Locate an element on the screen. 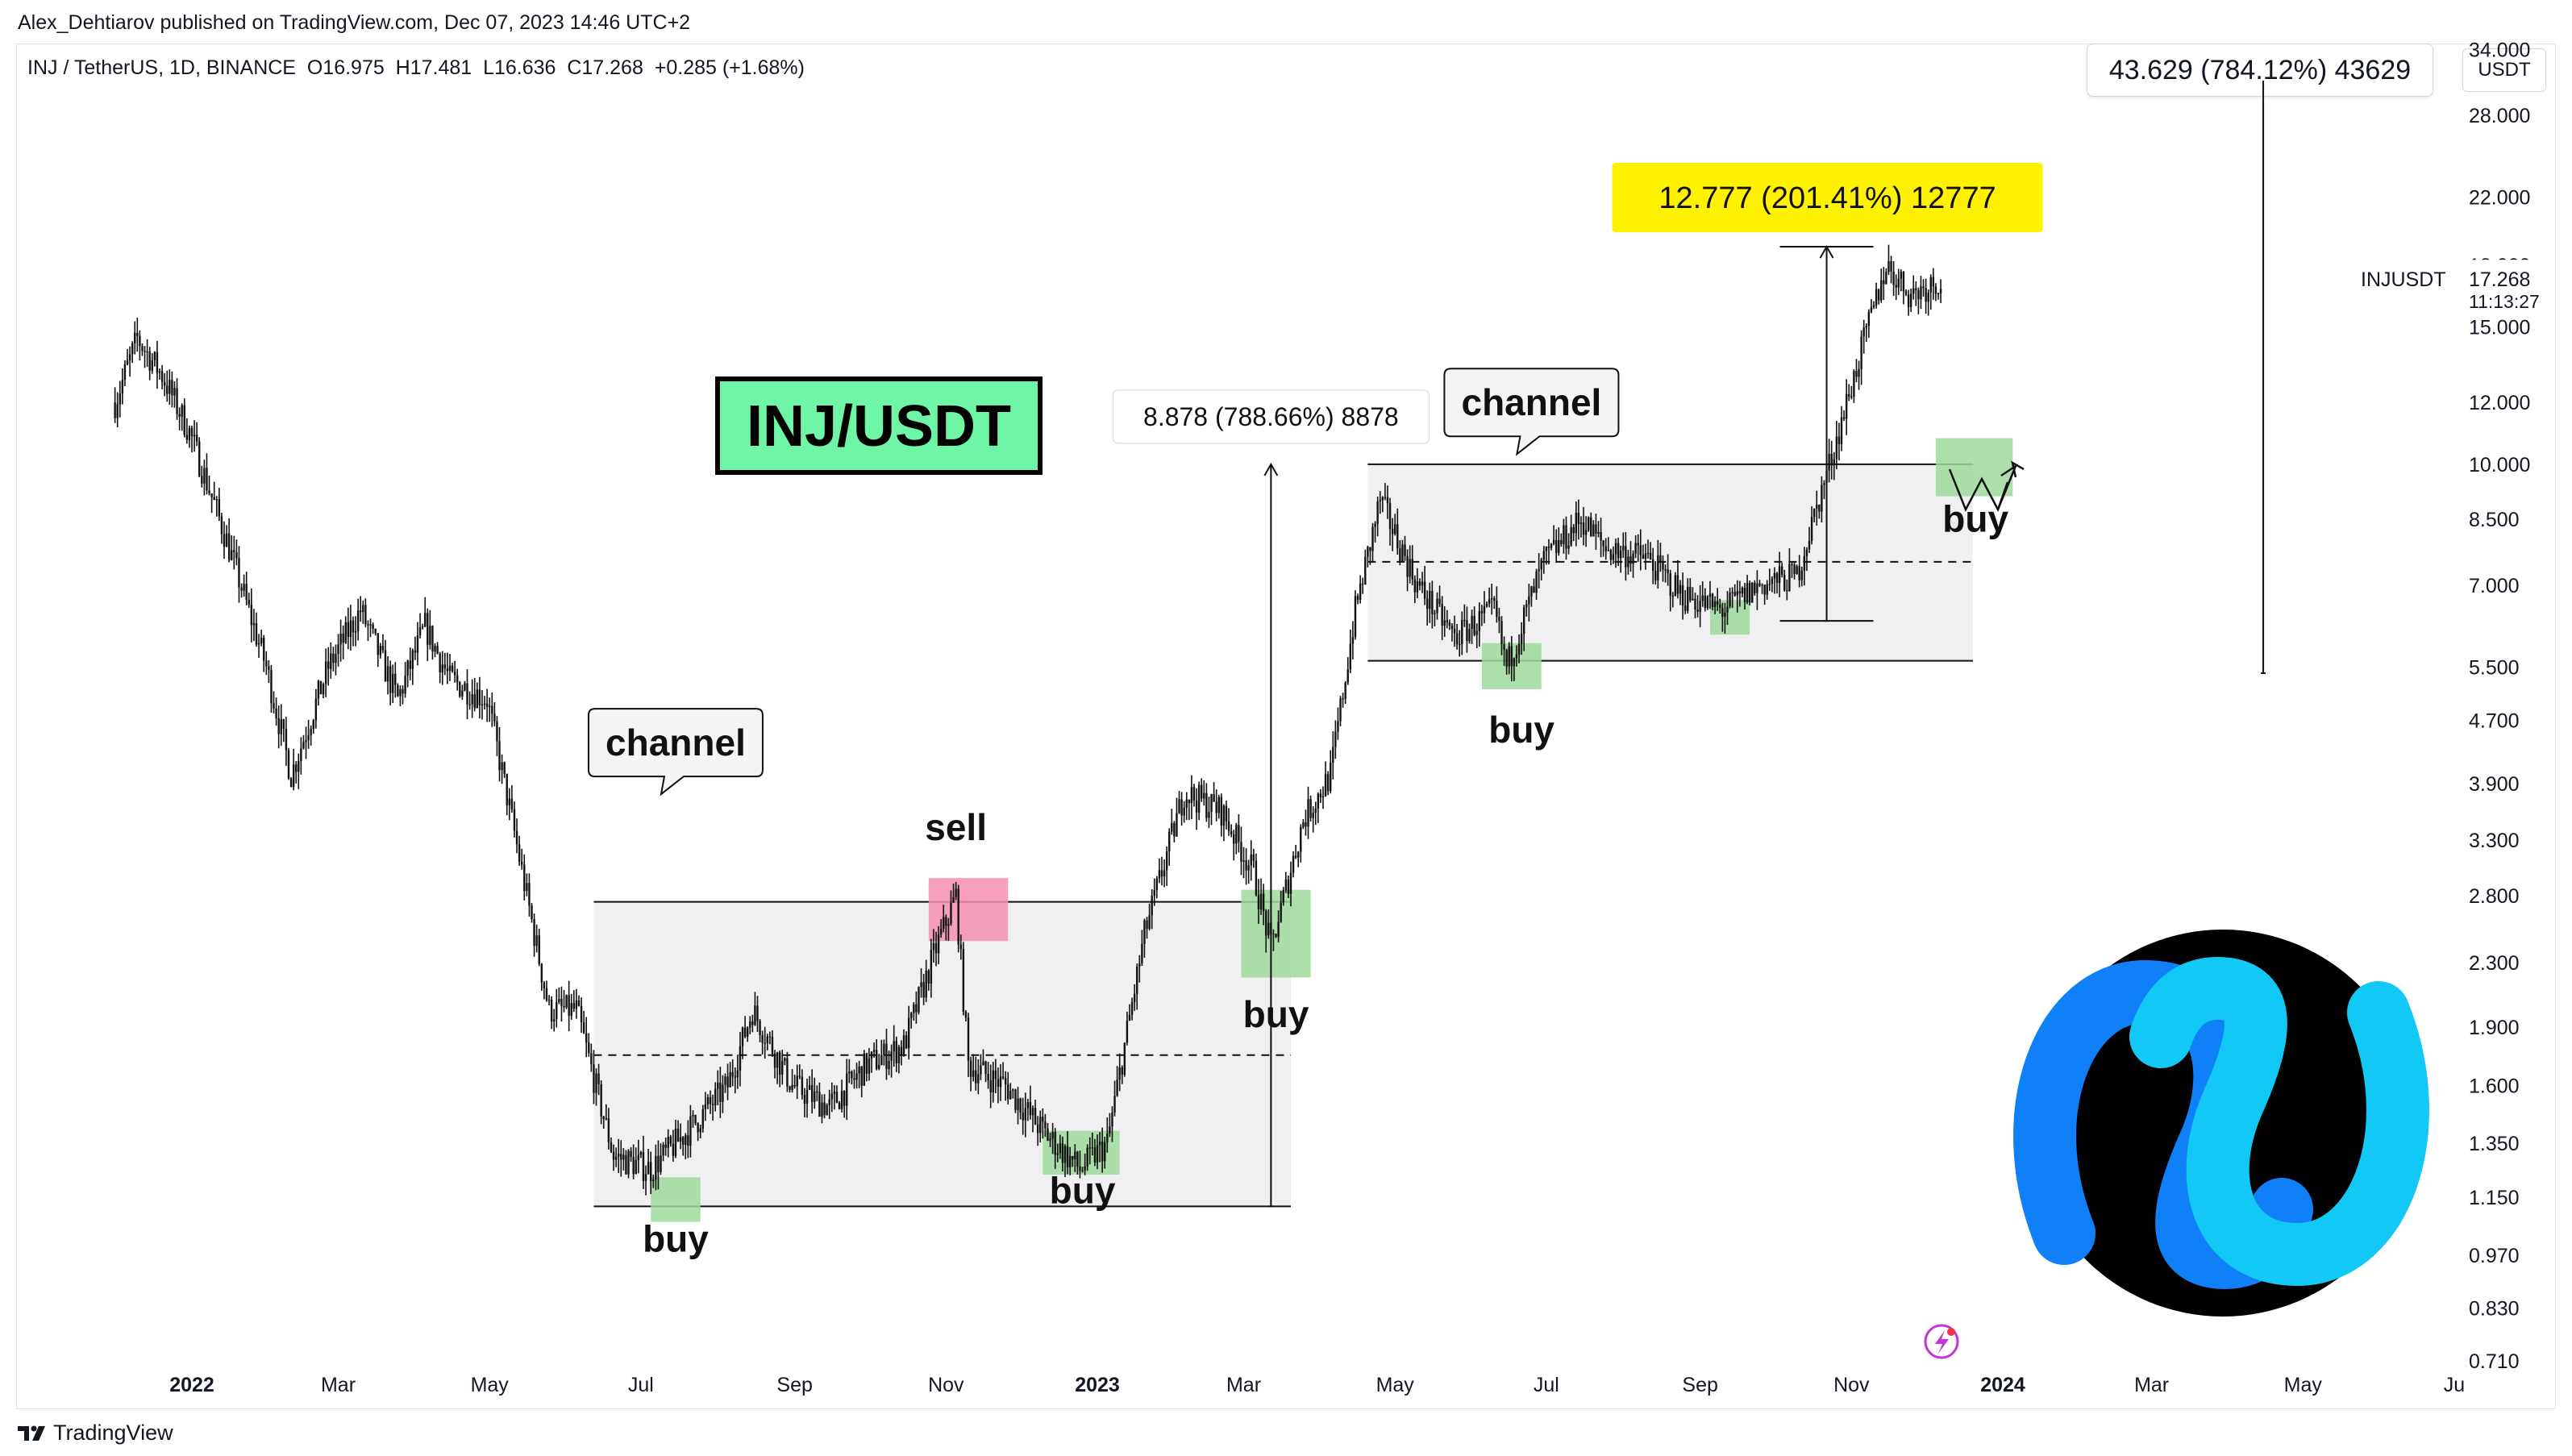 This screenshot has width=2572, height=1456. price-tick: 28.000 is located at coordinates (2499, 116).